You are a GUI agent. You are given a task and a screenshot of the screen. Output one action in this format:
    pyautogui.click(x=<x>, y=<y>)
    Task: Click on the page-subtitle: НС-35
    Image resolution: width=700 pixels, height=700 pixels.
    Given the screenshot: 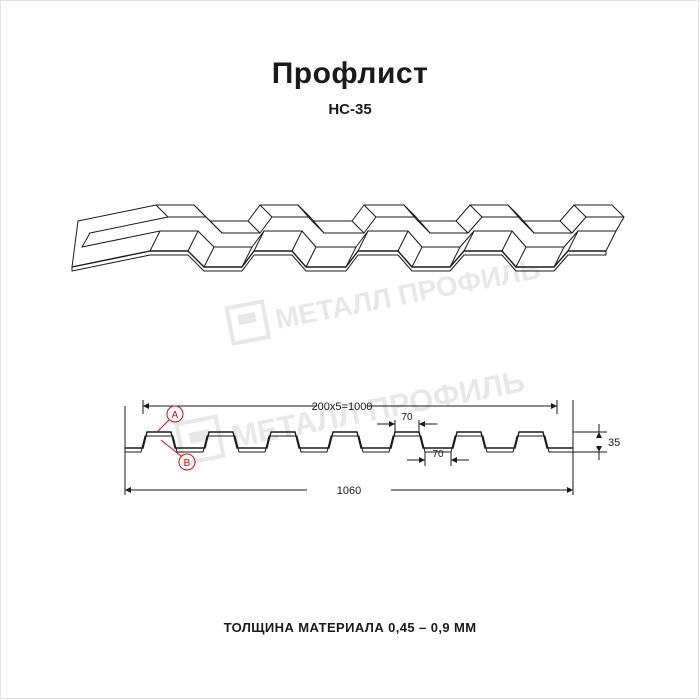 What is the action you would take?
    pyautogui.click(x=350, y=109)
    